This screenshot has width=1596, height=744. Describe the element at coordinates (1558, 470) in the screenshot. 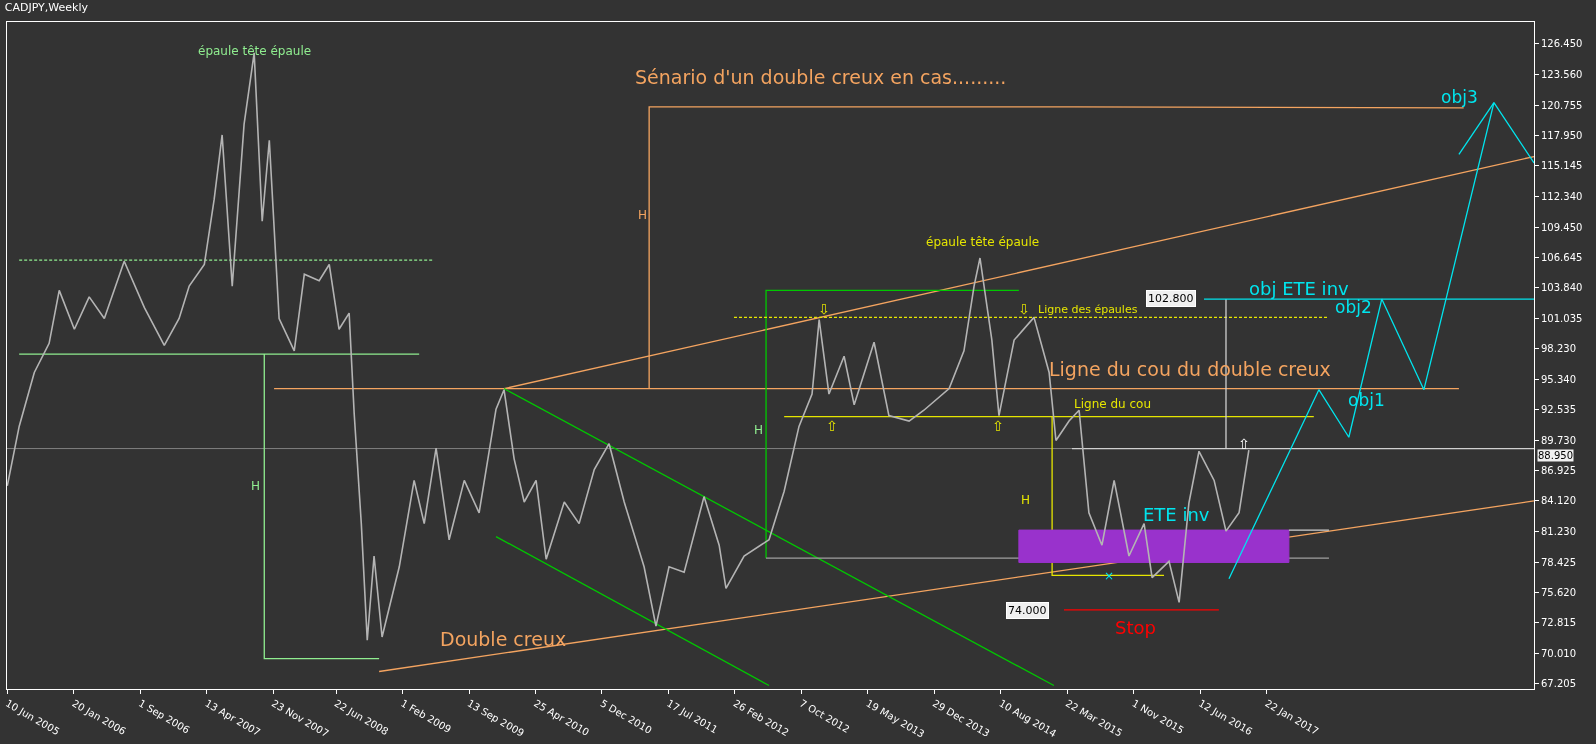

I see `y-tick-label: 86.925` at that location.